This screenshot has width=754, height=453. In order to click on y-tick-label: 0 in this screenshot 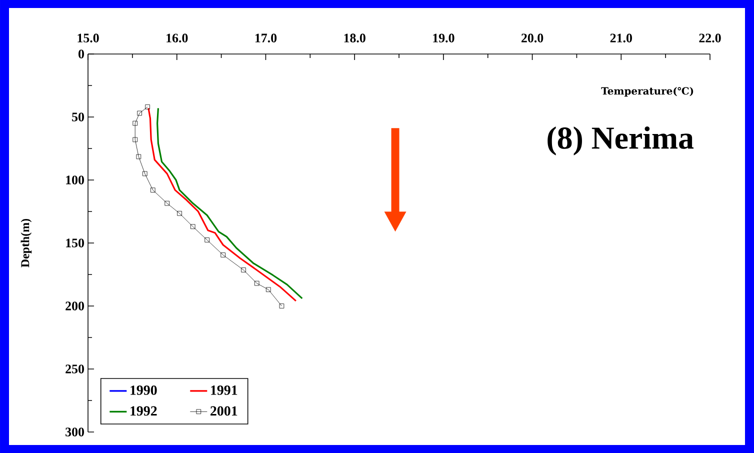, I will do `click(81, 54)`.